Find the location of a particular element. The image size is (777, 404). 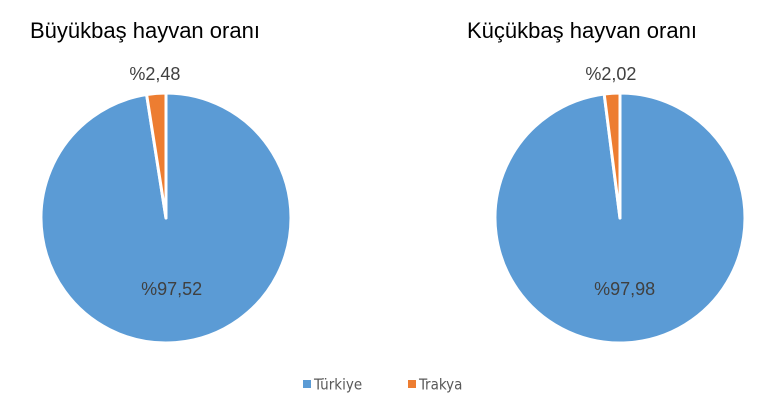

chart-title: Büyükbaş hayvan oranı is located at coordinates (145, 30).